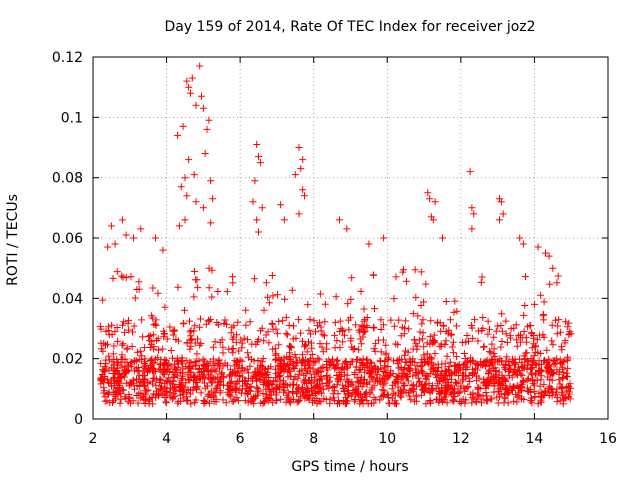 The width and height of the screenshot is (640, 480). What do you see at coordinates (72, 118) in the screenshot?
I see `y-tick-label: 0.1` at bounding box center [72, 118].